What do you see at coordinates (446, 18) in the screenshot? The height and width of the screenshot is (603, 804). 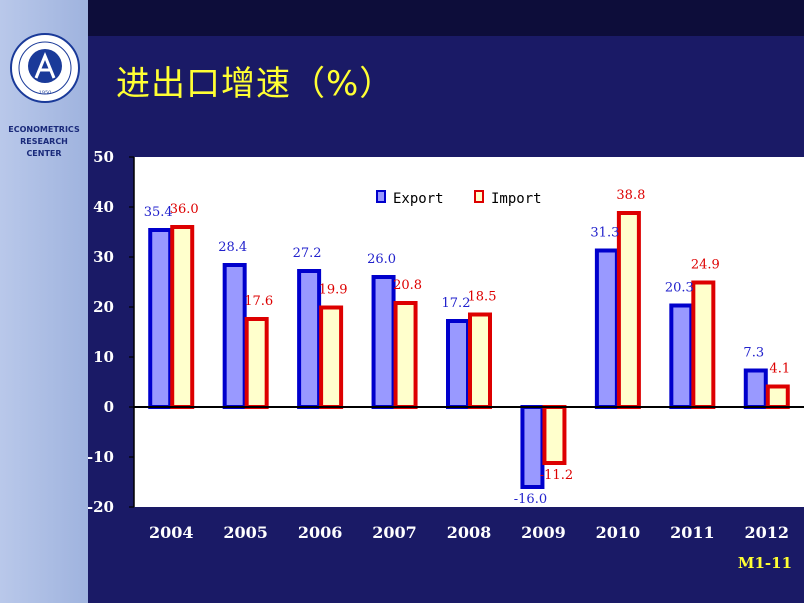 I see `top-band` at bounding box center [446, 18].